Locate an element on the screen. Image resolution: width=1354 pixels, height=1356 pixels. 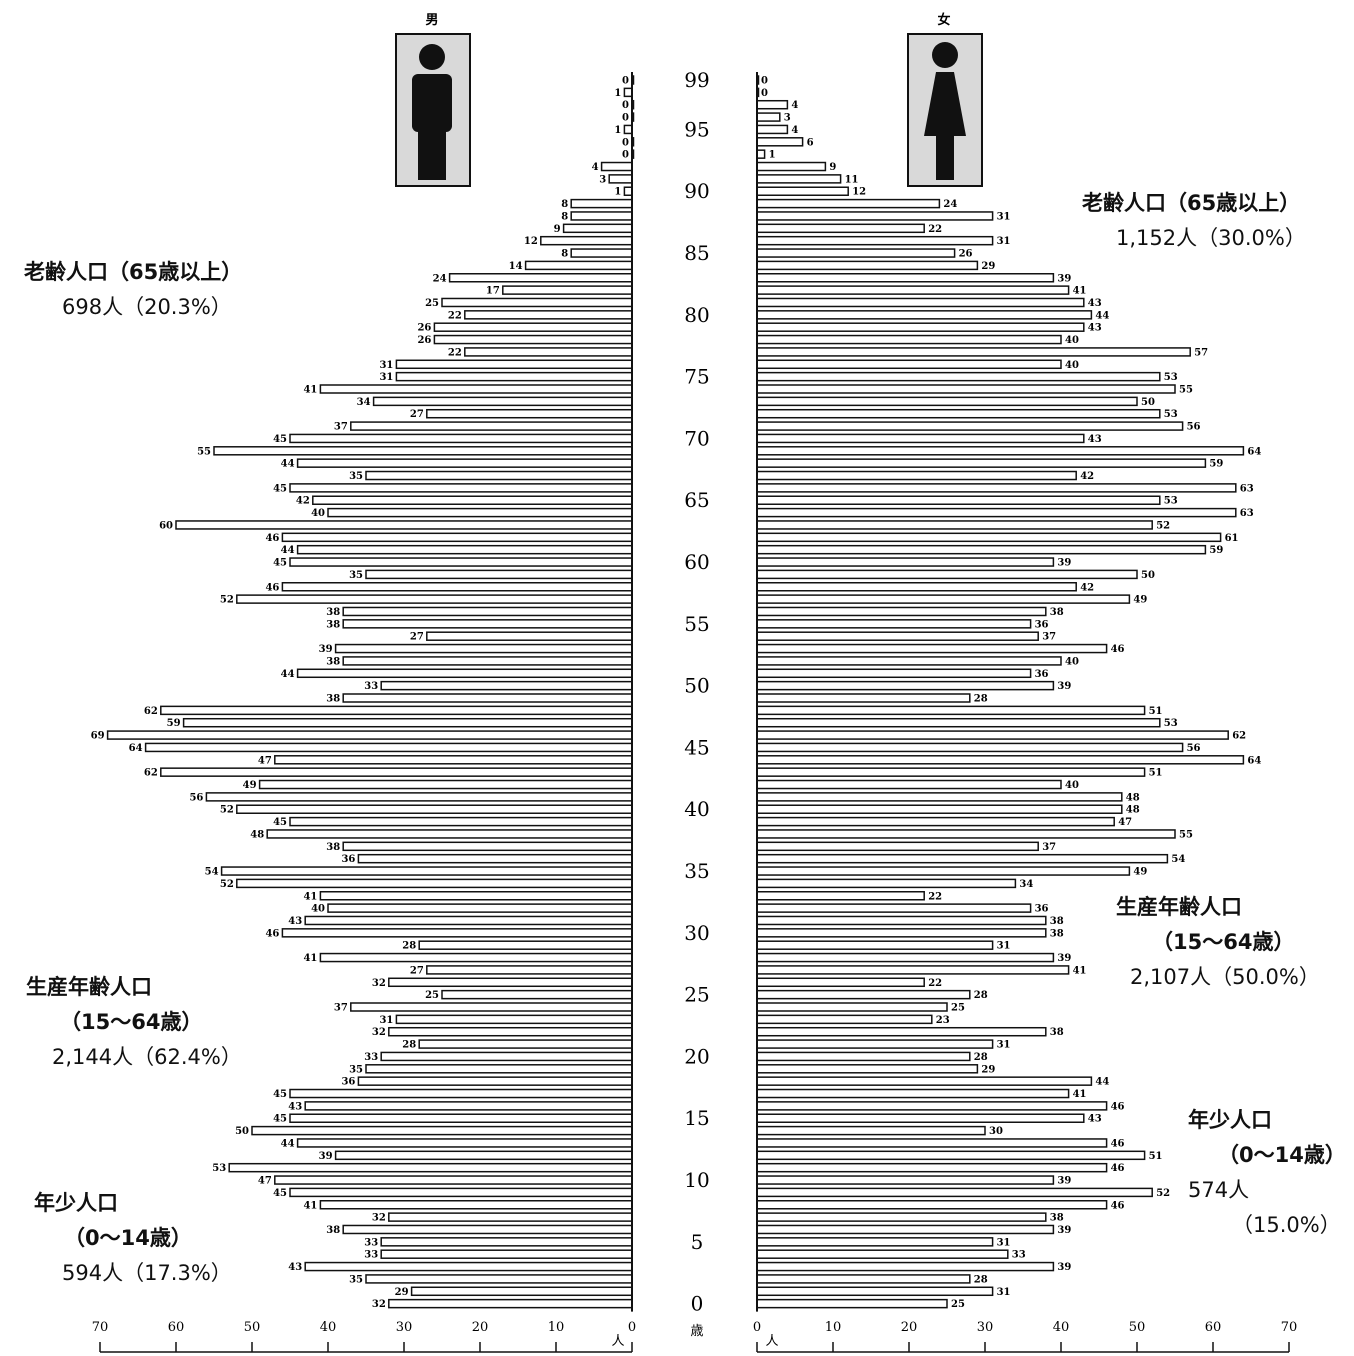
age-label-95: 95 is located at coordinates (696, 129).